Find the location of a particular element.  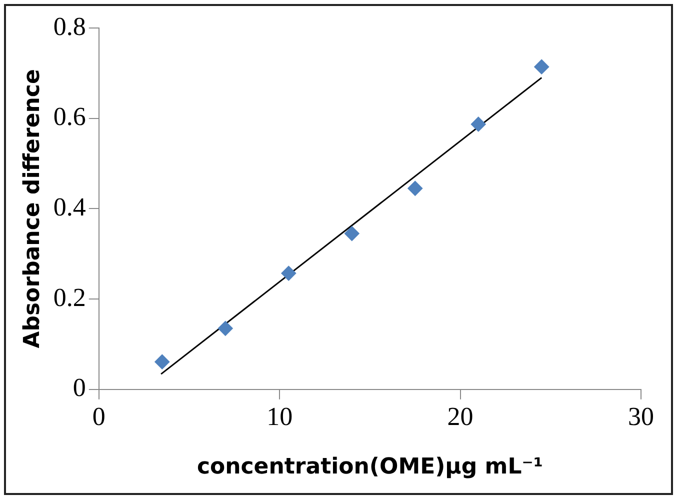

y-tick-label: 0 is located at coordinates (79, 387).